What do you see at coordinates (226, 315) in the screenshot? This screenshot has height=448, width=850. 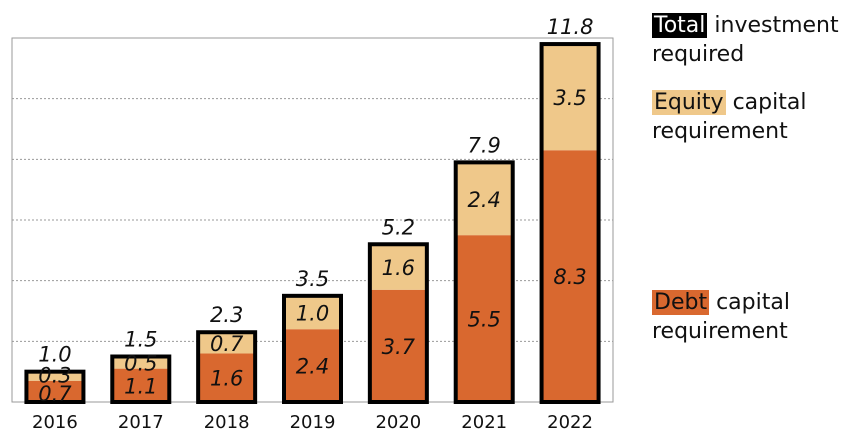 I see `total-label: 2.3` at bounding box center [226, 315].